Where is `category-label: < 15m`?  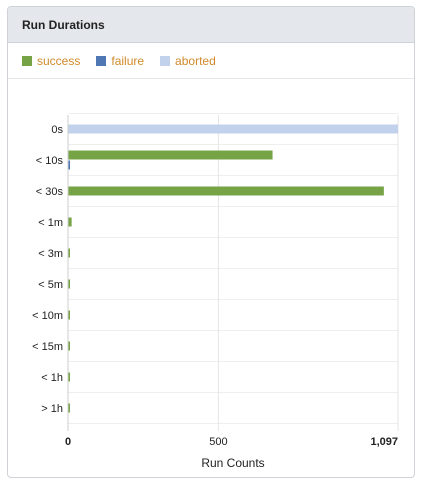 category-label: < 15m is located at coordinates (47, 347).